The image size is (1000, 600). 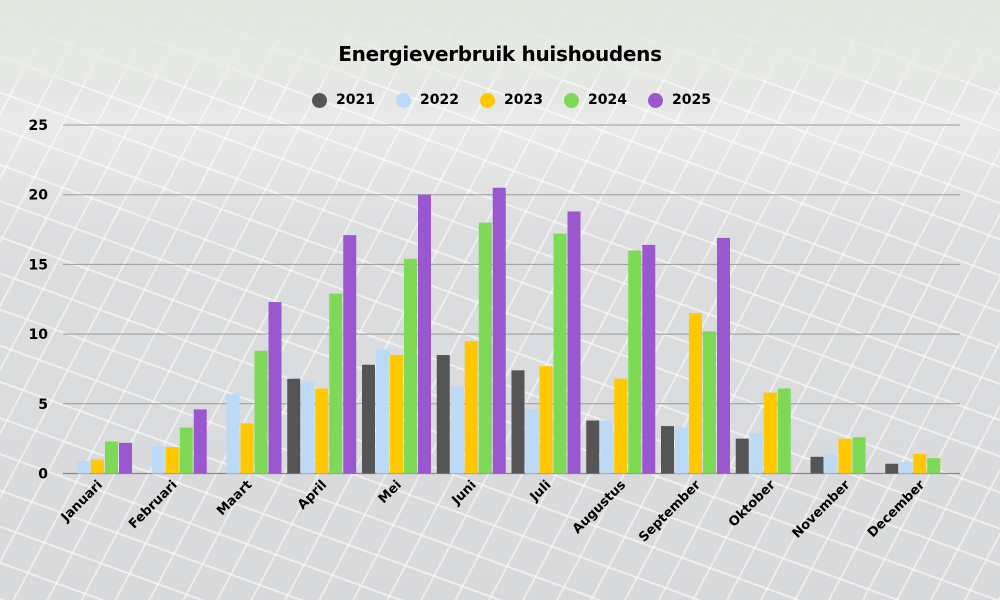 I want to click on bar-januari-2022, so click(x=83, y=467).